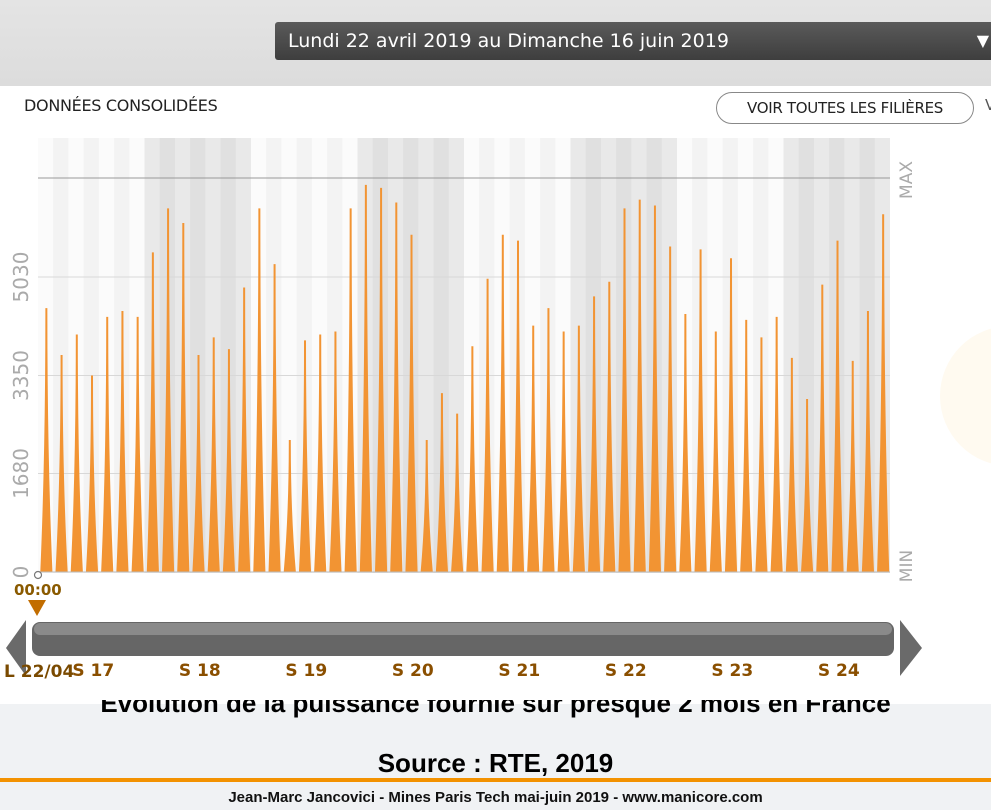 Image resolution: width=991 pixels, height=810 pixels. What do you see at coordinates (93, 671) in the screenshot?
I see `week-label: S 17` at bounding box center [93, 671].